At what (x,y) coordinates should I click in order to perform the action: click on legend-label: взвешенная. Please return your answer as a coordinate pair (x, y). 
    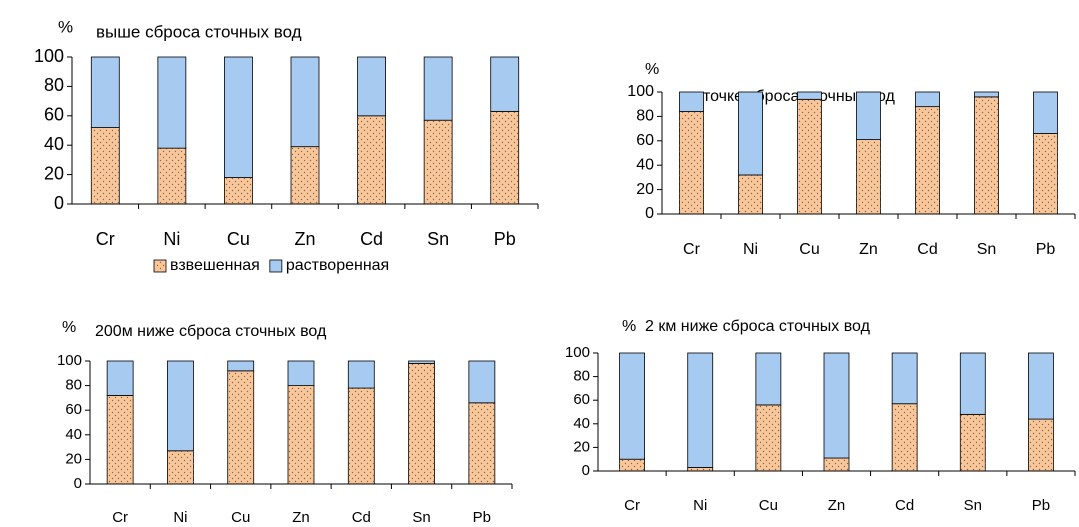
    Looking at the image, I should click on (215, 265).